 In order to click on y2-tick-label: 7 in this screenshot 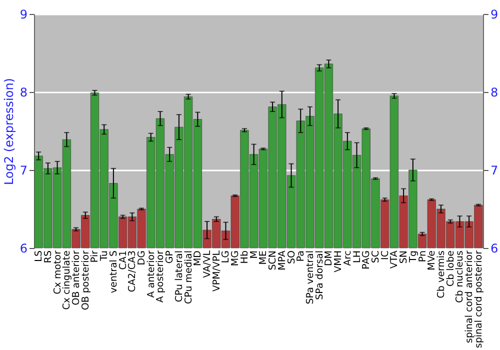, I will do `click(494, 171)`.